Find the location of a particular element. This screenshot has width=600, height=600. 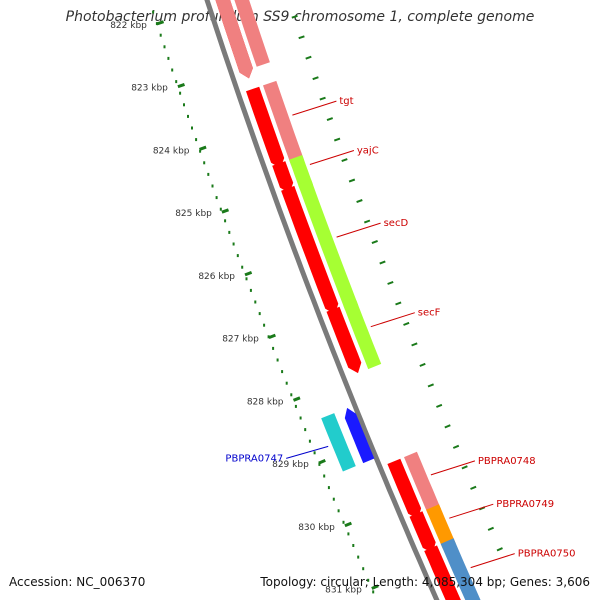

ruler-label: 829 kbp is located at coordinates (290, 465).